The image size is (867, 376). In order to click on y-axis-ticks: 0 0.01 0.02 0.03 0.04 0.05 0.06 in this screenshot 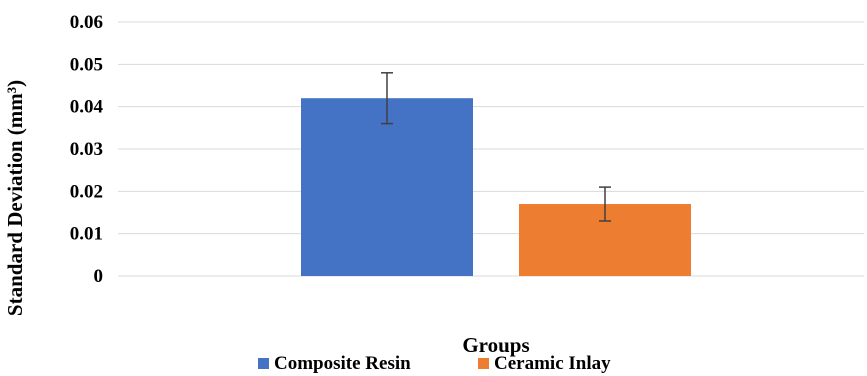, I will do `click(87, 149)`.